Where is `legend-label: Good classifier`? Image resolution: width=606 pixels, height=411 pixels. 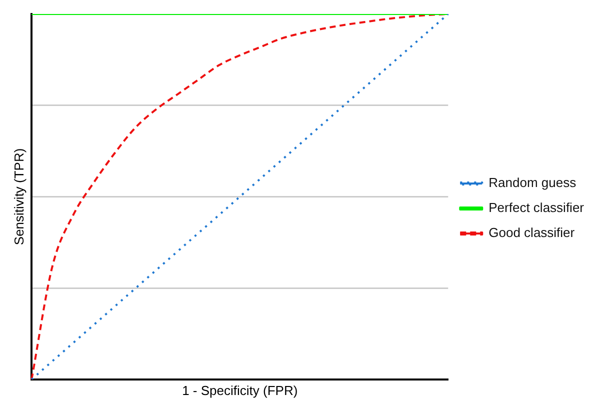 legend-label: Good classifier is located at coordinates (532, 232).